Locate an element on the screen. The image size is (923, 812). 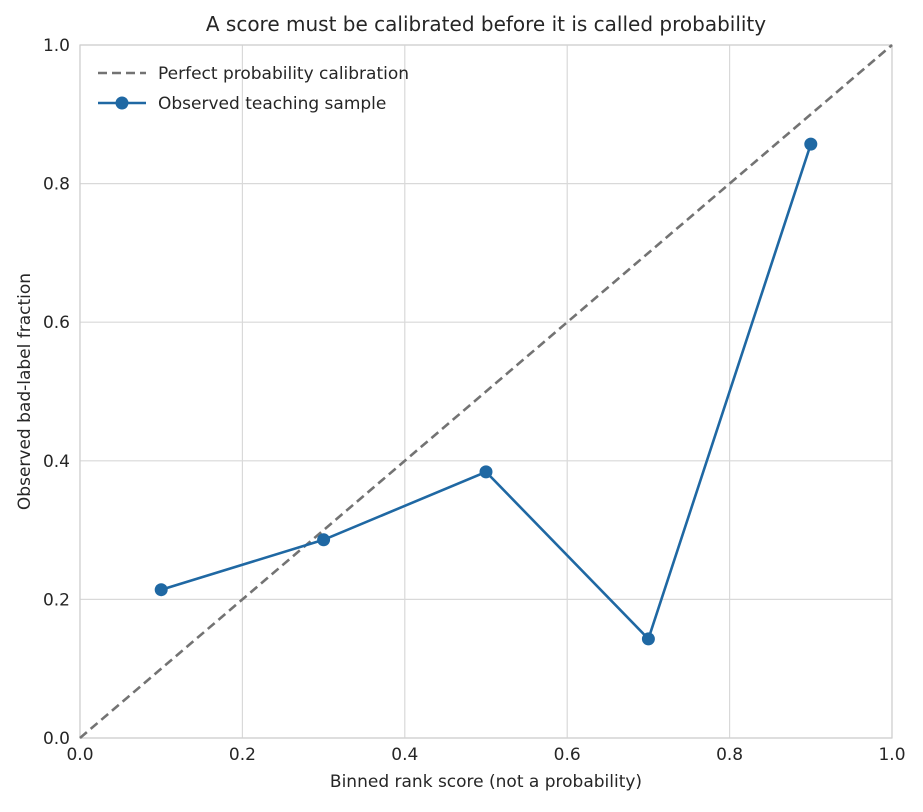
x-tick-label: 0.8 is located at coordinates (729, 755).